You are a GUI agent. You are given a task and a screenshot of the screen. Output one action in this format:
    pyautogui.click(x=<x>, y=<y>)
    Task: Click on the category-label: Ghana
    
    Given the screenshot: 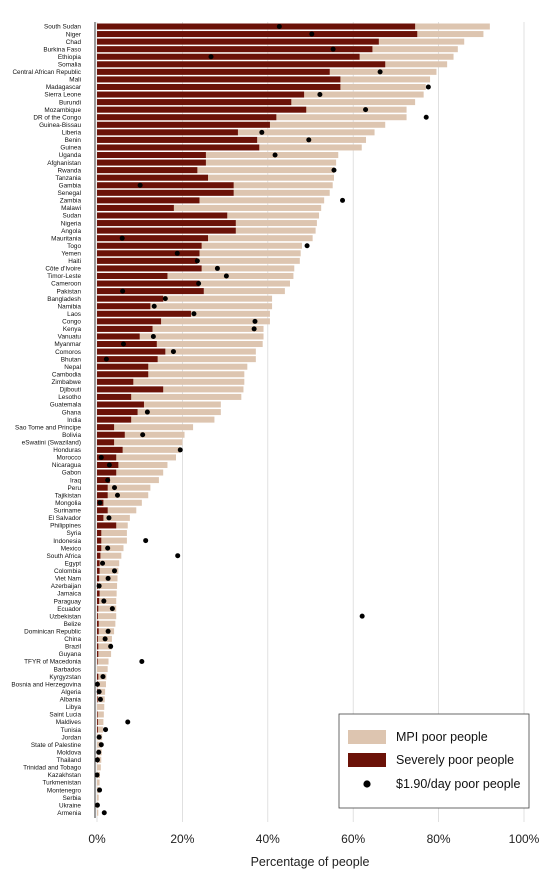 What is the action you would take?
    pyautogui.click(x=72, y=412)
    